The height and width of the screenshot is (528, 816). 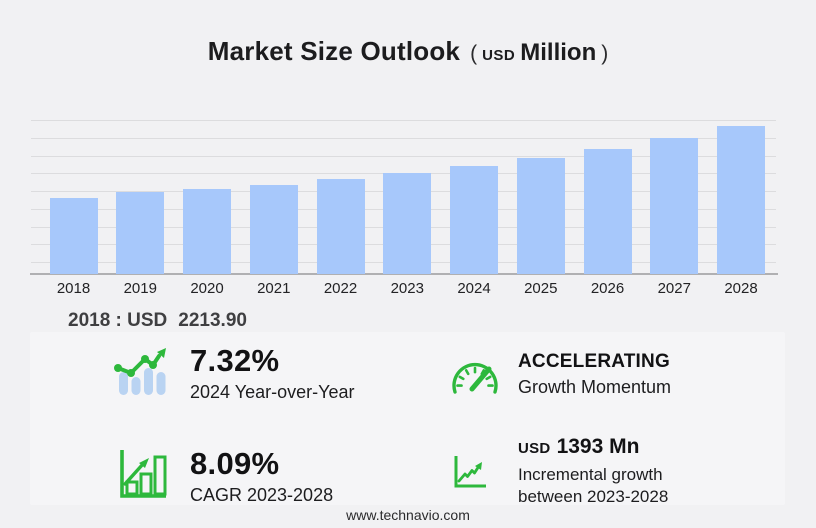 I want to click on x-axis-label-2024: 2024, so click(x=474, y=288).